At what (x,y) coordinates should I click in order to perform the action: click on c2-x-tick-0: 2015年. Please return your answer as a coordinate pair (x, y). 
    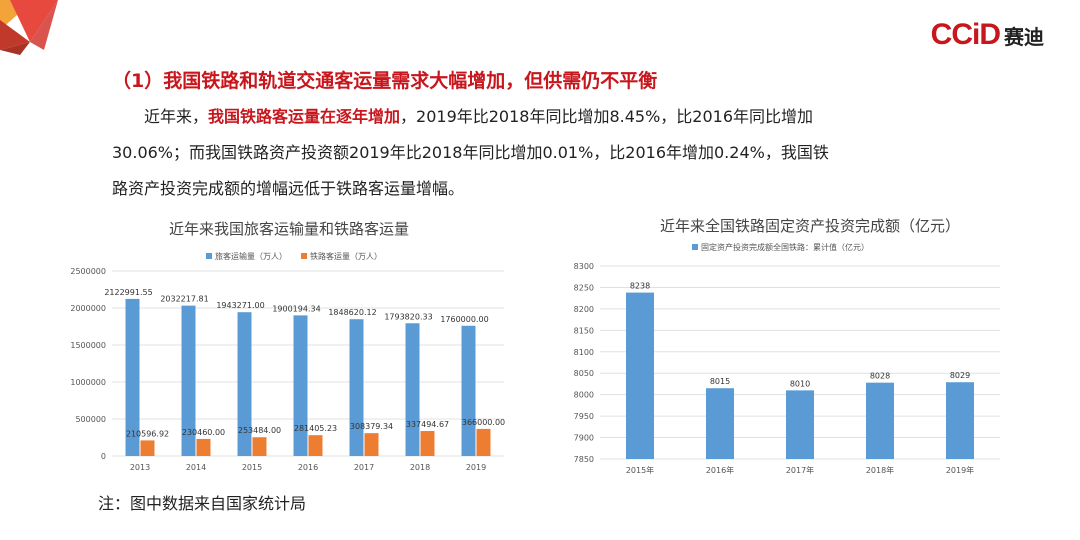
    Looking at the image, I should click on (640, 470).